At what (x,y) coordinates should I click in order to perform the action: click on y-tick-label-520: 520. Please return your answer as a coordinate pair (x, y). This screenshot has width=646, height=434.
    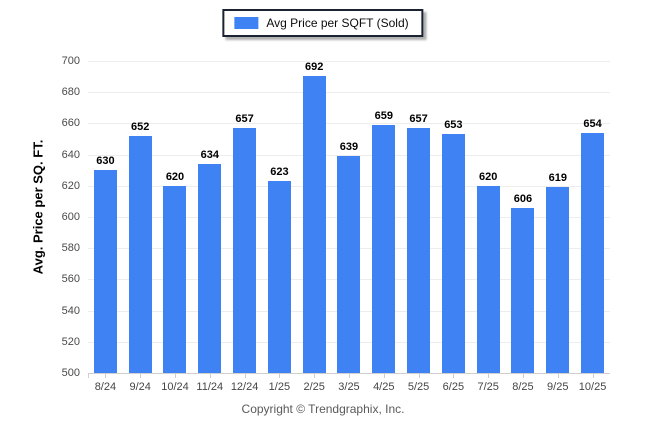
    Looking at the image, I should click on (70, 341).